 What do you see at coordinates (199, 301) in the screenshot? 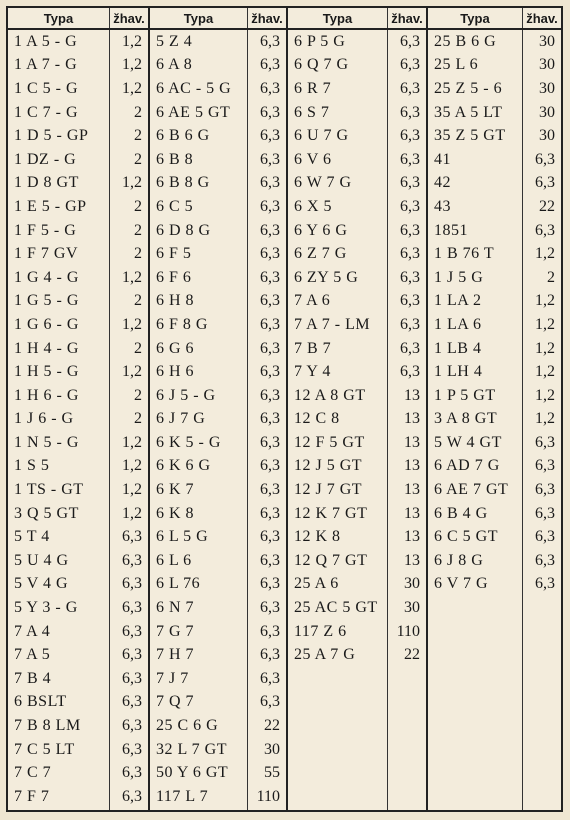
I see `tube-type: 6 H 8` at bounding box center [199, 301].